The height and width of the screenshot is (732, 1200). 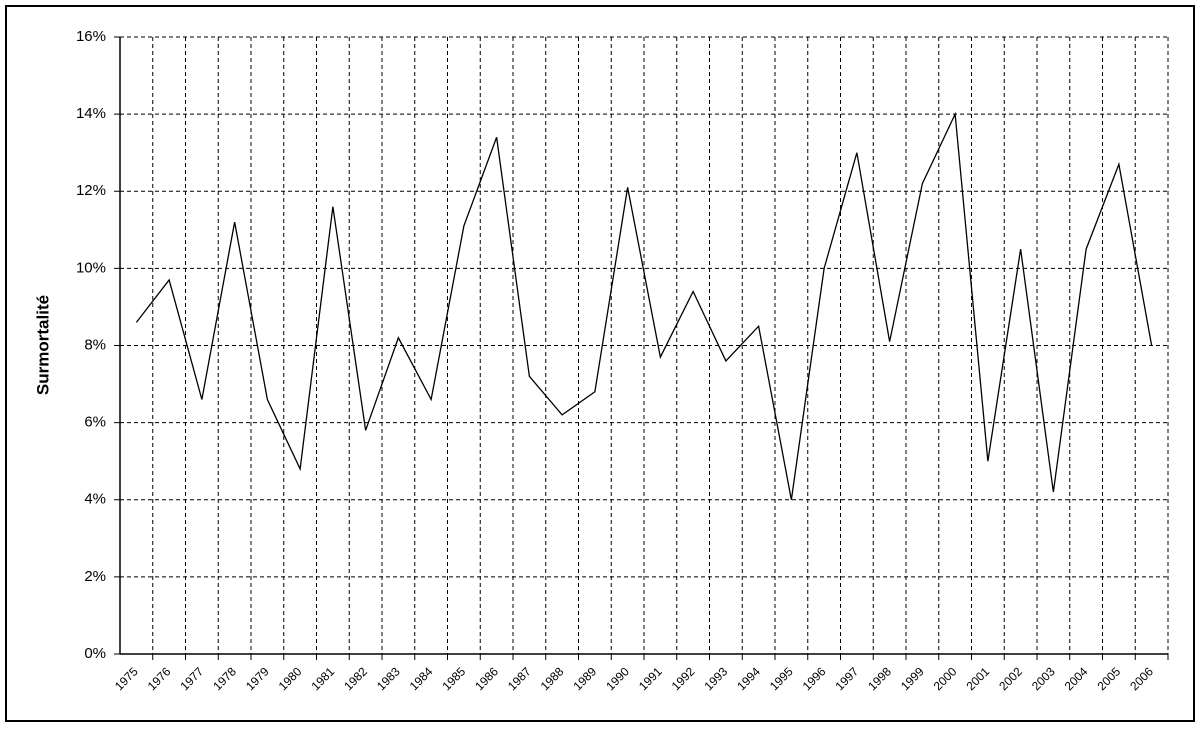 What do you see at coordinates (95, 499) in the screenshot?
I see `y-tick-label: 4%` at bounding box center [95, 499].